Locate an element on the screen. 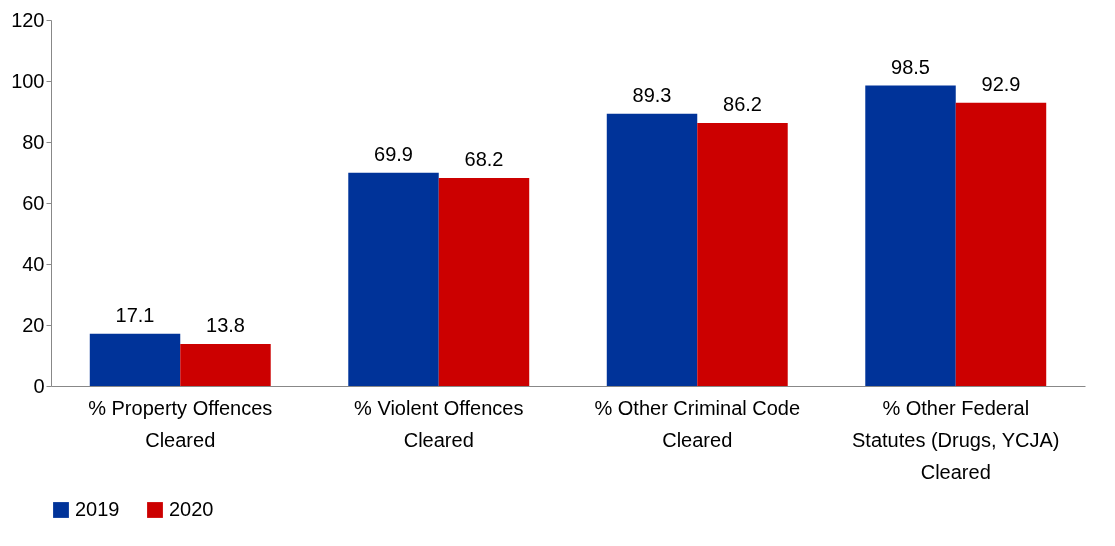  y-tick-label: 120 is located at coordinates (28, 19).